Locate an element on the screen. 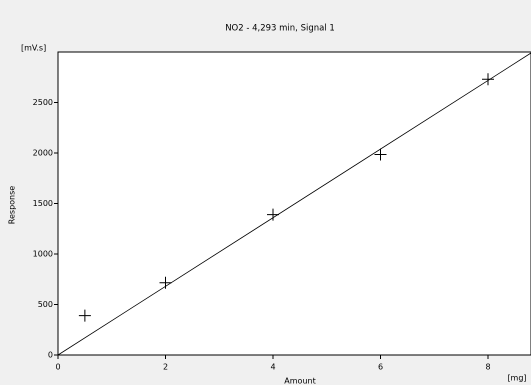 The height and width of the screenshot is (385, 531). y-tick-label: 500 is located at coordinates (45, 304).